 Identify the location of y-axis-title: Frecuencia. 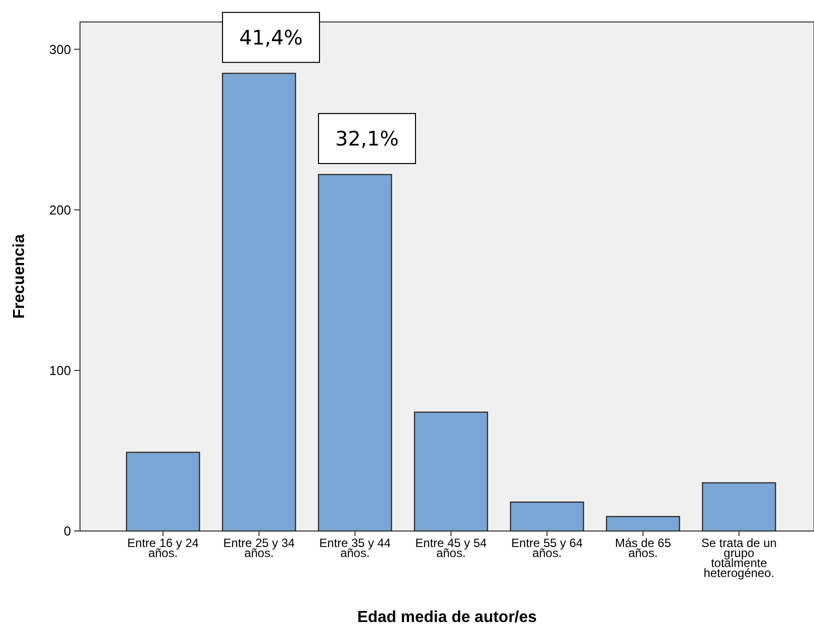
(19, 276).